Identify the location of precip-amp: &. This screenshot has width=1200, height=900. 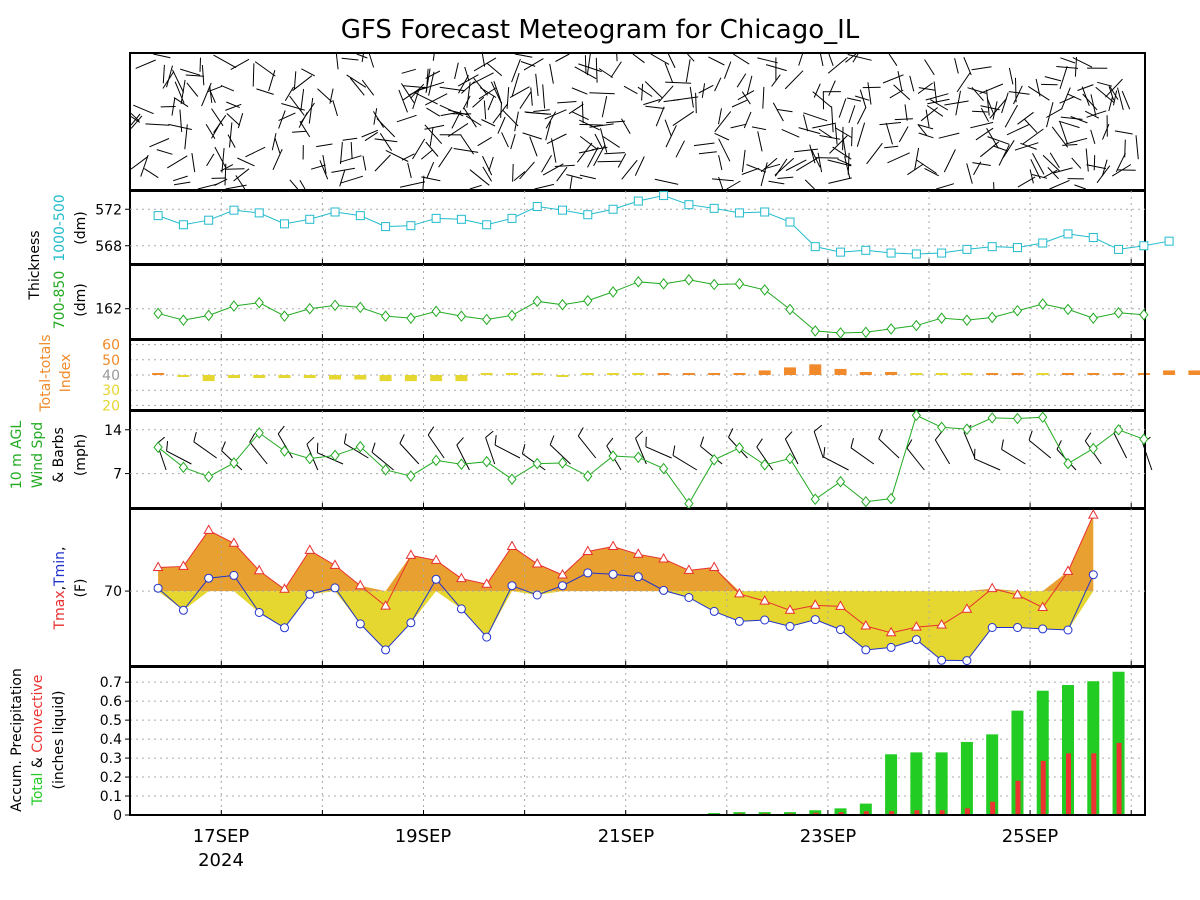
(38, 763).